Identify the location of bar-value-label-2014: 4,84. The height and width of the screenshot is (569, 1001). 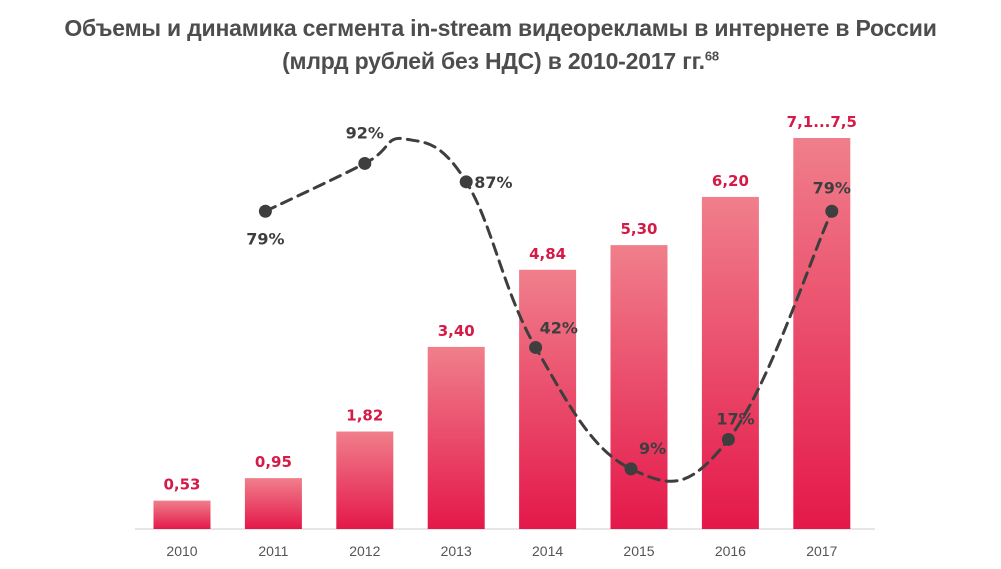
(547, 254).